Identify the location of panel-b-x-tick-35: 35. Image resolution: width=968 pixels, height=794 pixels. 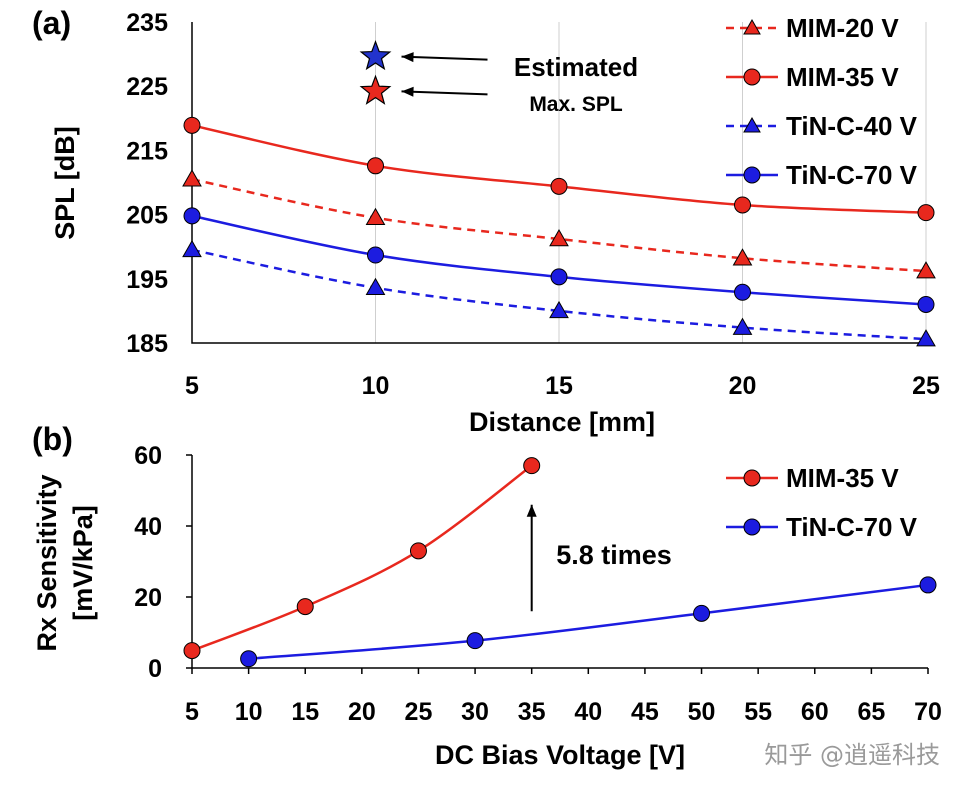
(532, 712).